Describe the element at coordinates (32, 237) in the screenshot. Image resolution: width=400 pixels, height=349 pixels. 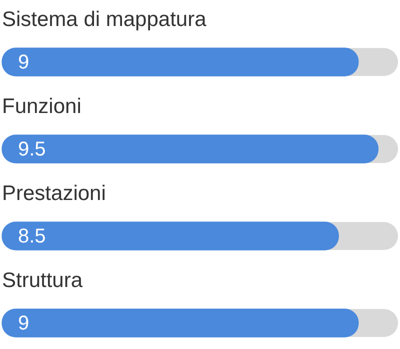
I see `data-label: 8.5` at that location.